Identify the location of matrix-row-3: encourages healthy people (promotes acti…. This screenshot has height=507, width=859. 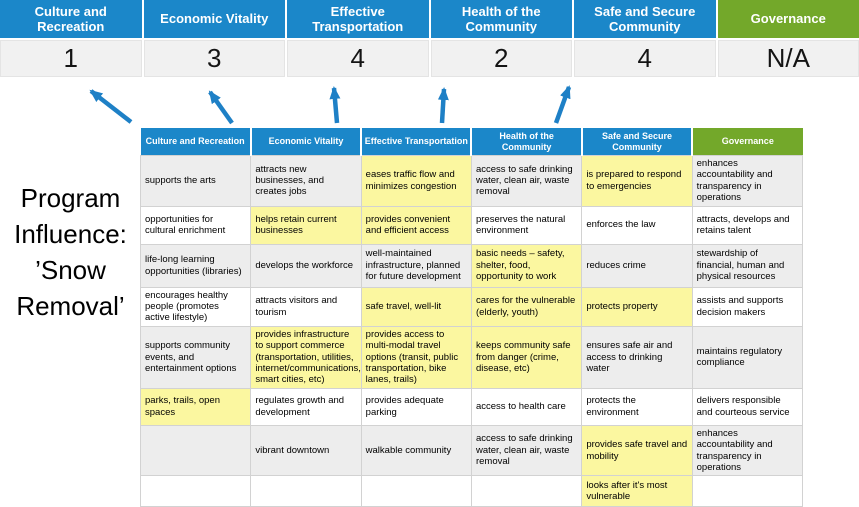
(472, 306).